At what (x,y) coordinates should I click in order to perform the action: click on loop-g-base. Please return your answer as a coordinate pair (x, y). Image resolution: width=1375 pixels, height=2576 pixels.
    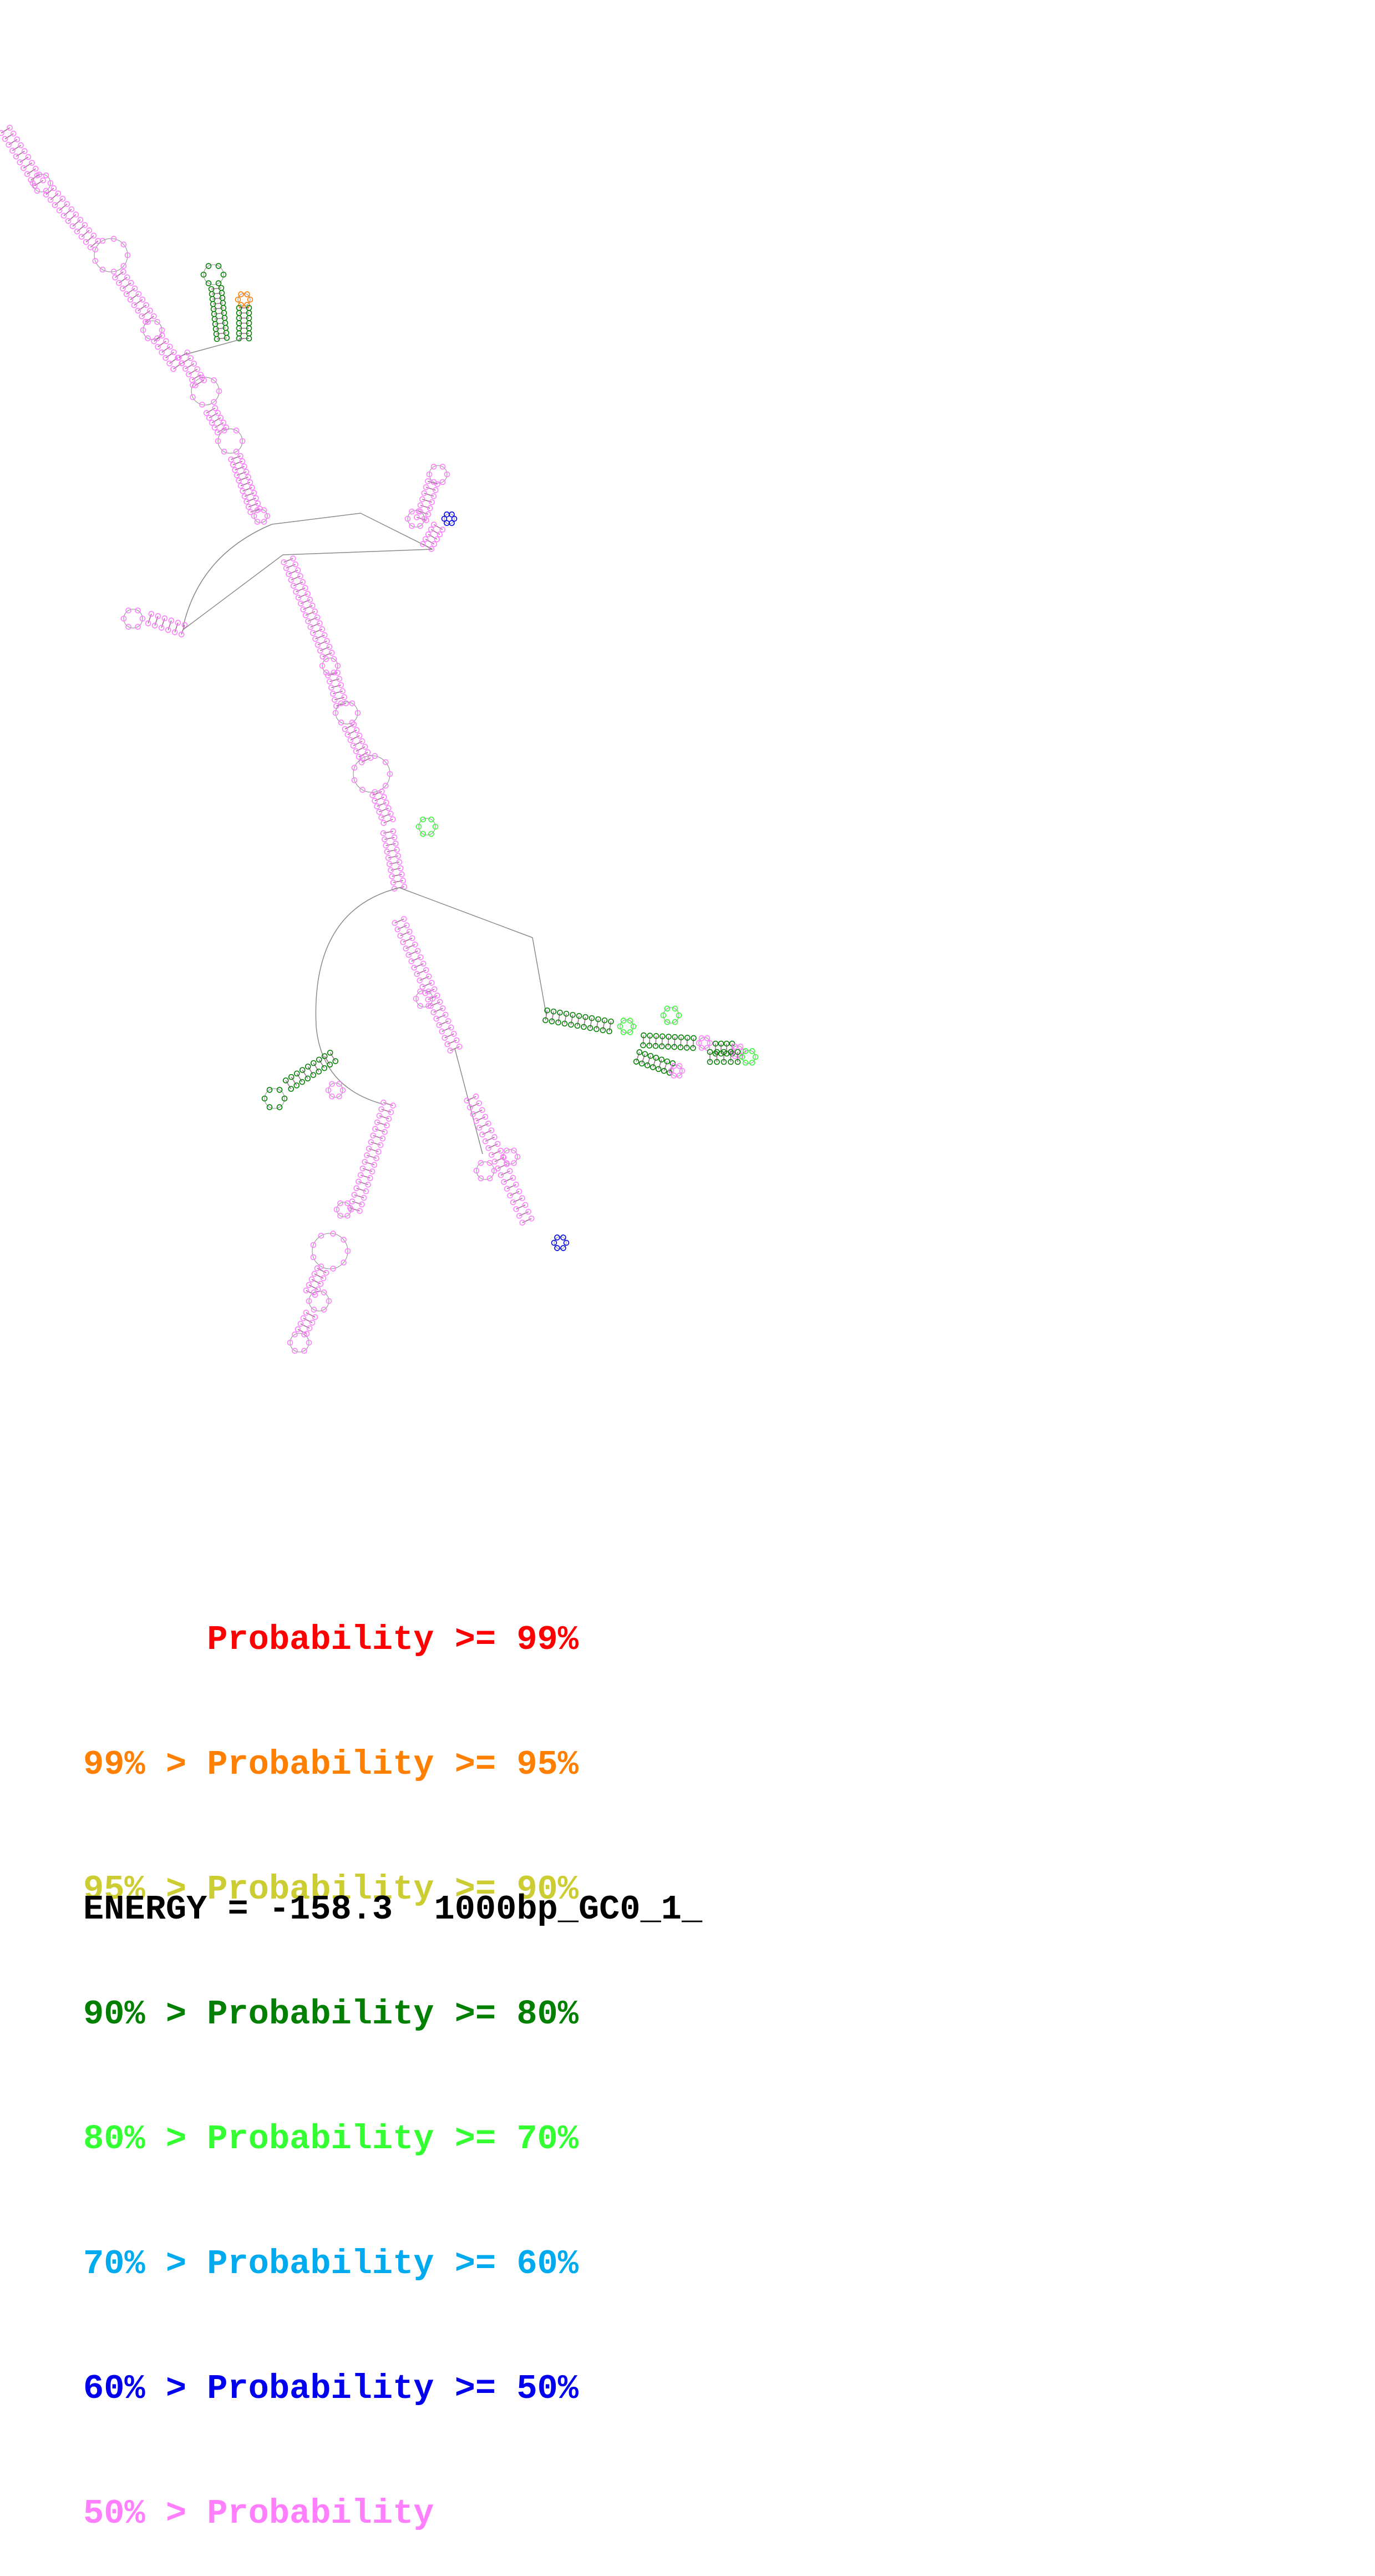
    Looking at the image, I should click on (219, 391).